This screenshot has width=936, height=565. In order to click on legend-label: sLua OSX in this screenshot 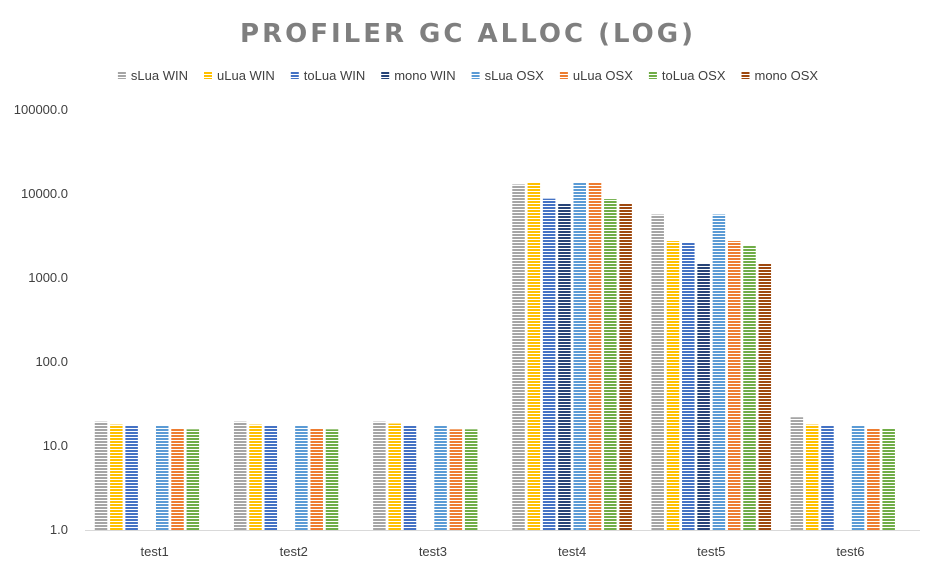, I will do `click(515, 75)`.